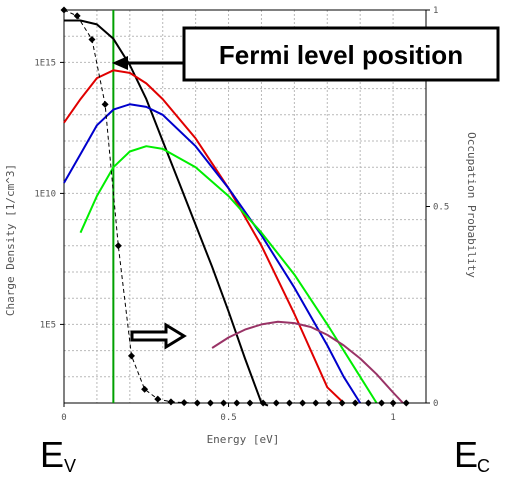 The height and width of the screenshot is (478, 514). I want to click on y-axis-right-label: Occupation Probability, so click(471, 205).